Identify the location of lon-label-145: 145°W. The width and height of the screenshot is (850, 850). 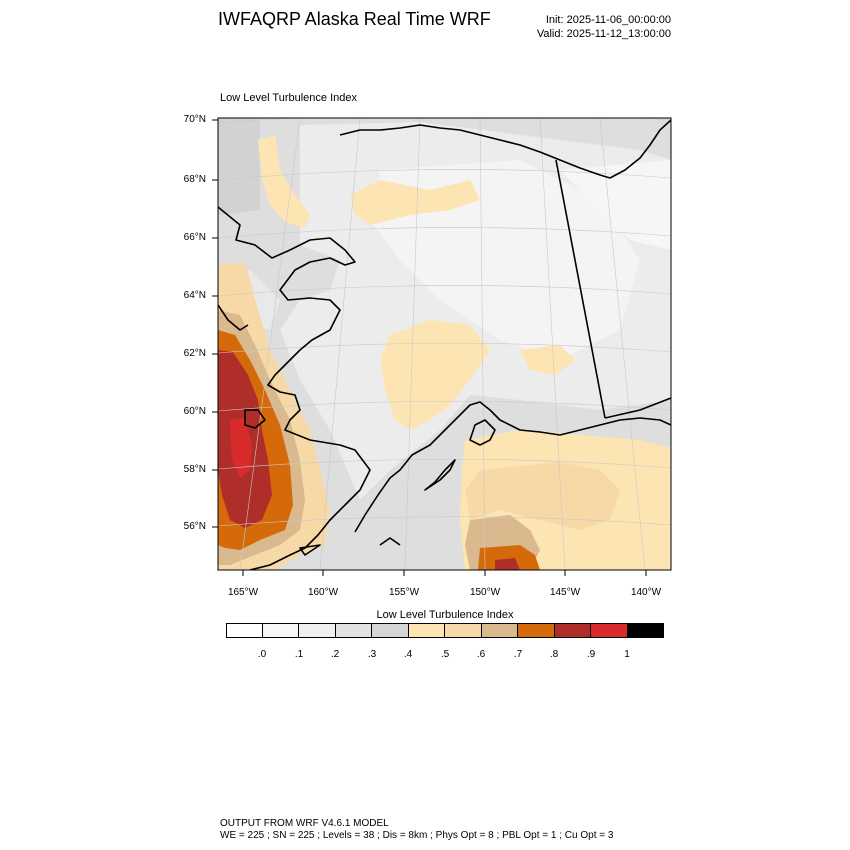
(565, 592).